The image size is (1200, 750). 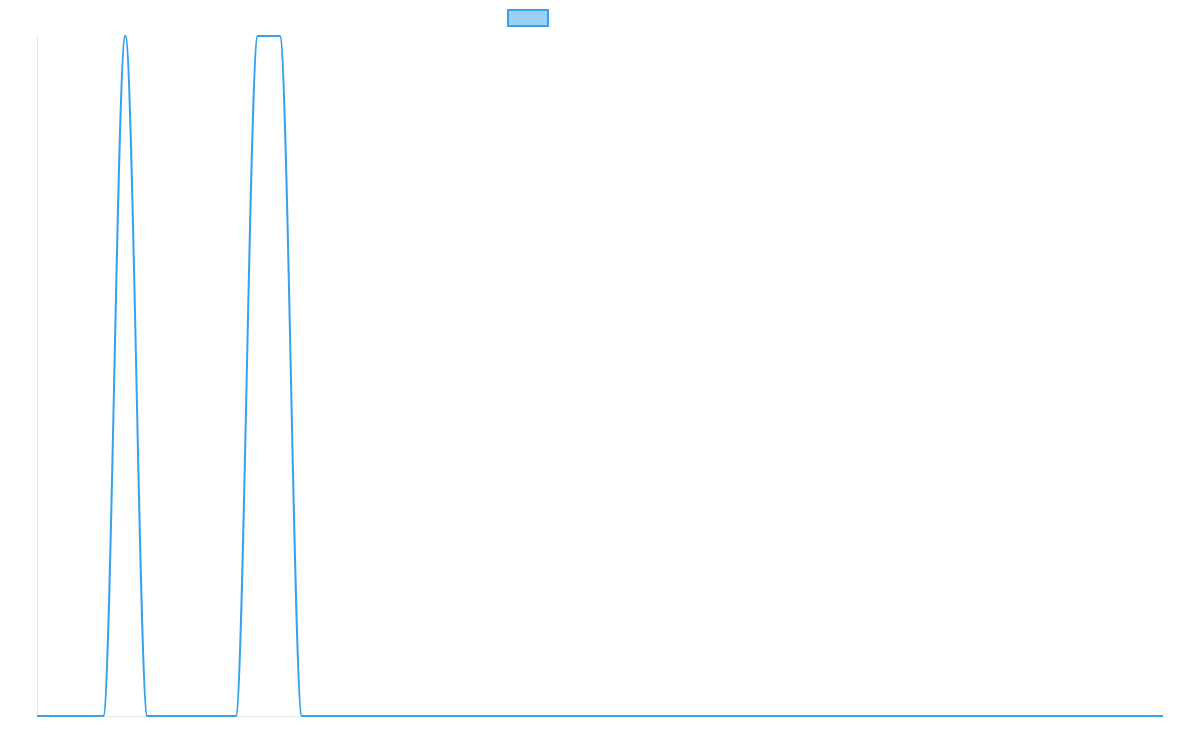 I want to click on legend-swatch, so click(x=528, y=18).